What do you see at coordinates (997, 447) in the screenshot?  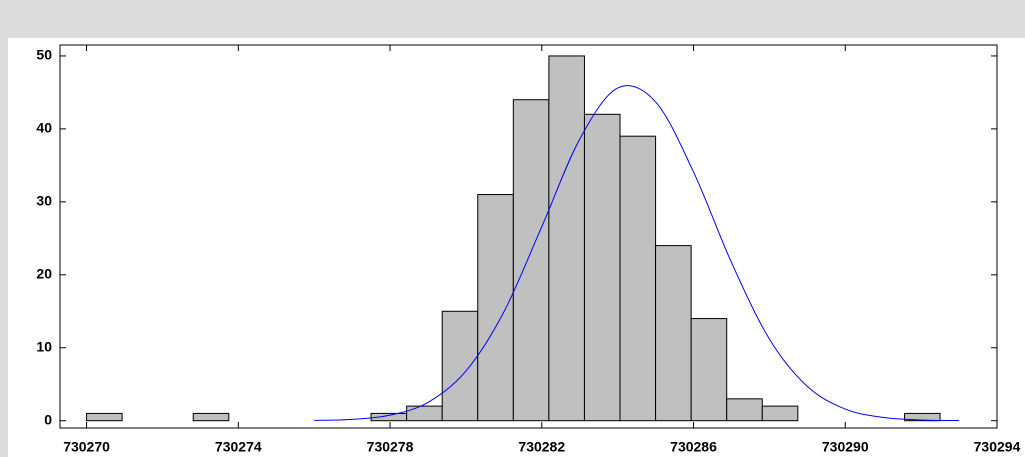 I see `x-tick-label: 730294` at bounding box center [997, 447].